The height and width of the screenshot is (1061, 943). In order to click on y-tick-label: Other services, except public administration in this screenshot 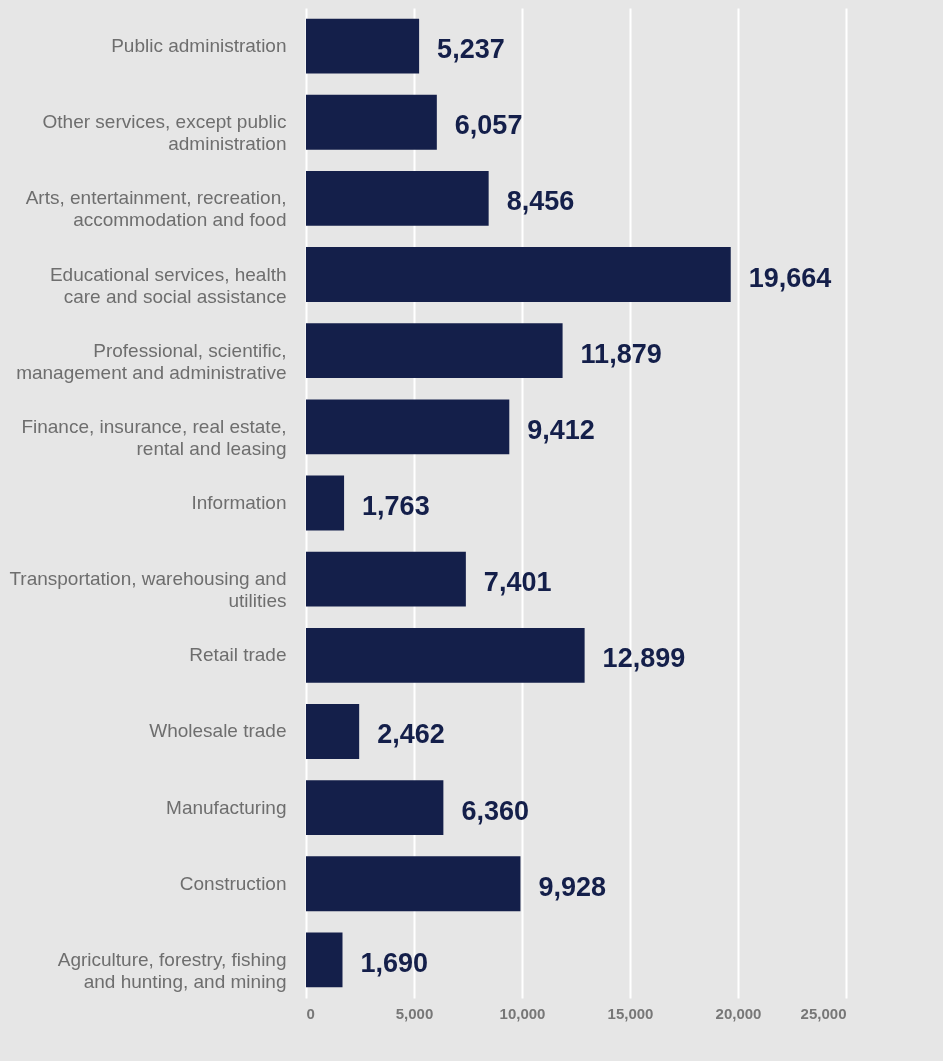, I will do `click(164, 133)`.